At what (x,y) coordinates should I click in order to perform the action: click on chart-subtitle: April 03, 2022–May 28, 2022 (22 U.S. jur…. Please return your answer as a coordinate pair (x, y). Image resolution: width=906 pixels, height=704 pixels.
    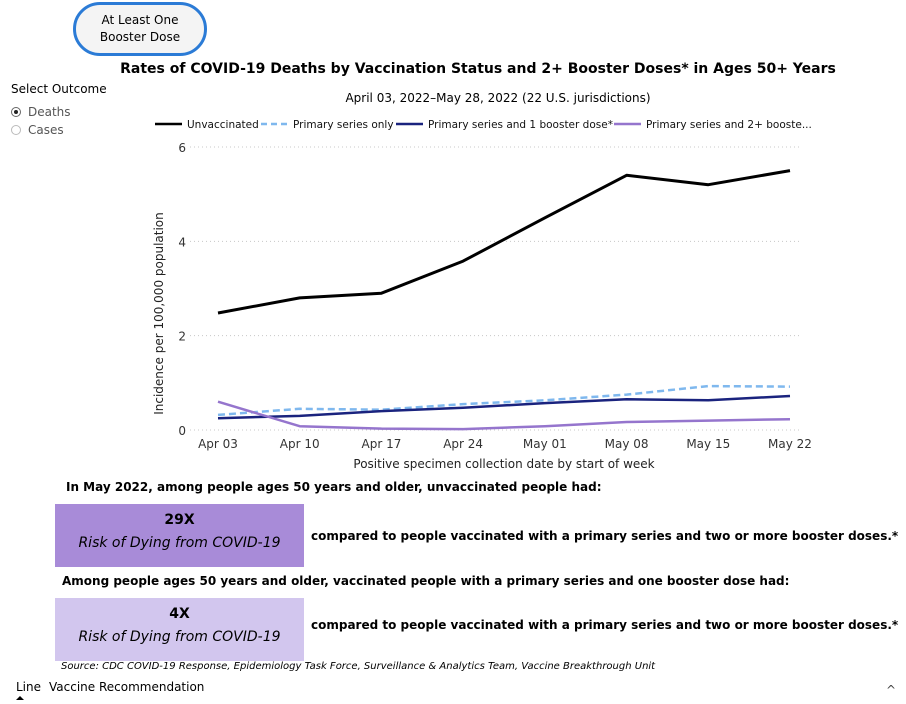
    Looking at the image, I should click on (498, 98).